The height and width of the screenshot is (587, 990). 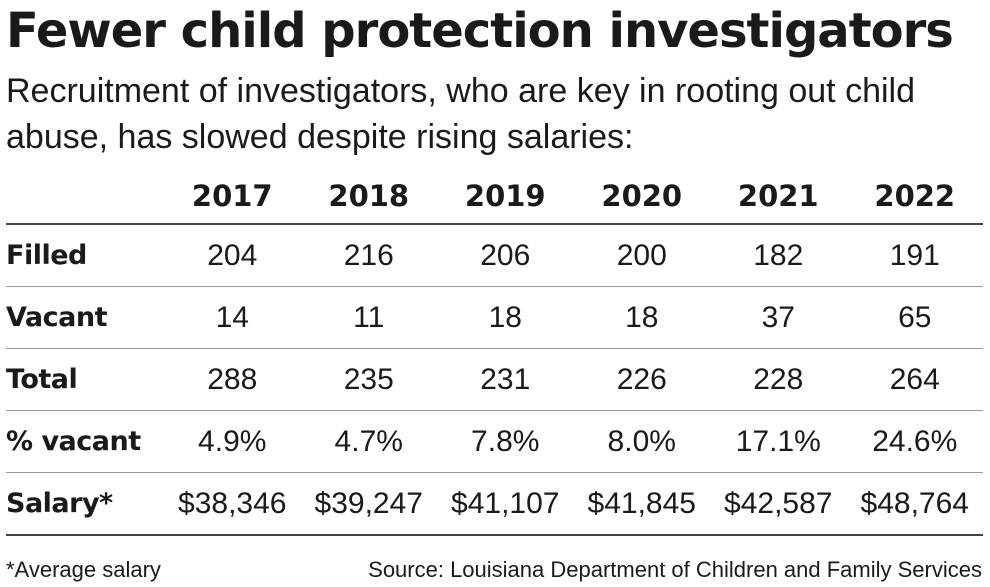 What do you see at coordinates (505, 255) in the screenshot?
I see `table-cell: 206` at bounding box center [505, 255].